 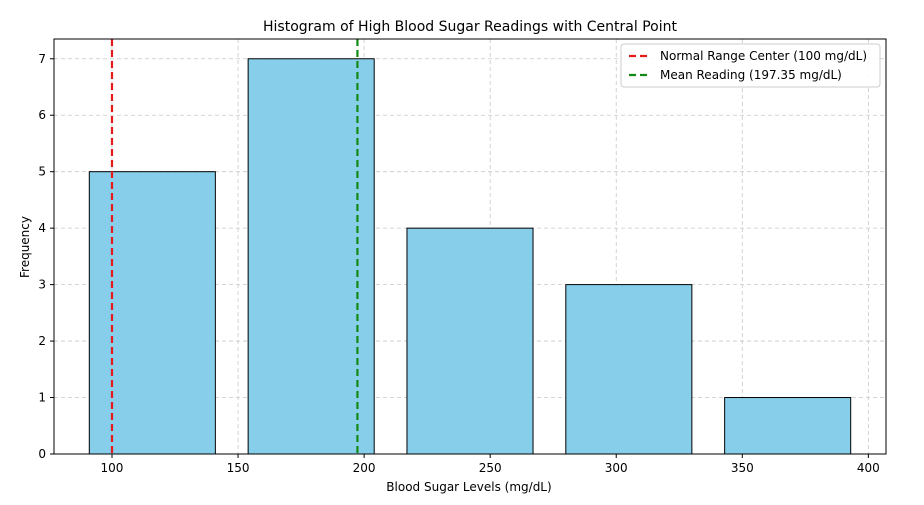 I want to click on y-tick-label: 1, so click(x=42, y=398).